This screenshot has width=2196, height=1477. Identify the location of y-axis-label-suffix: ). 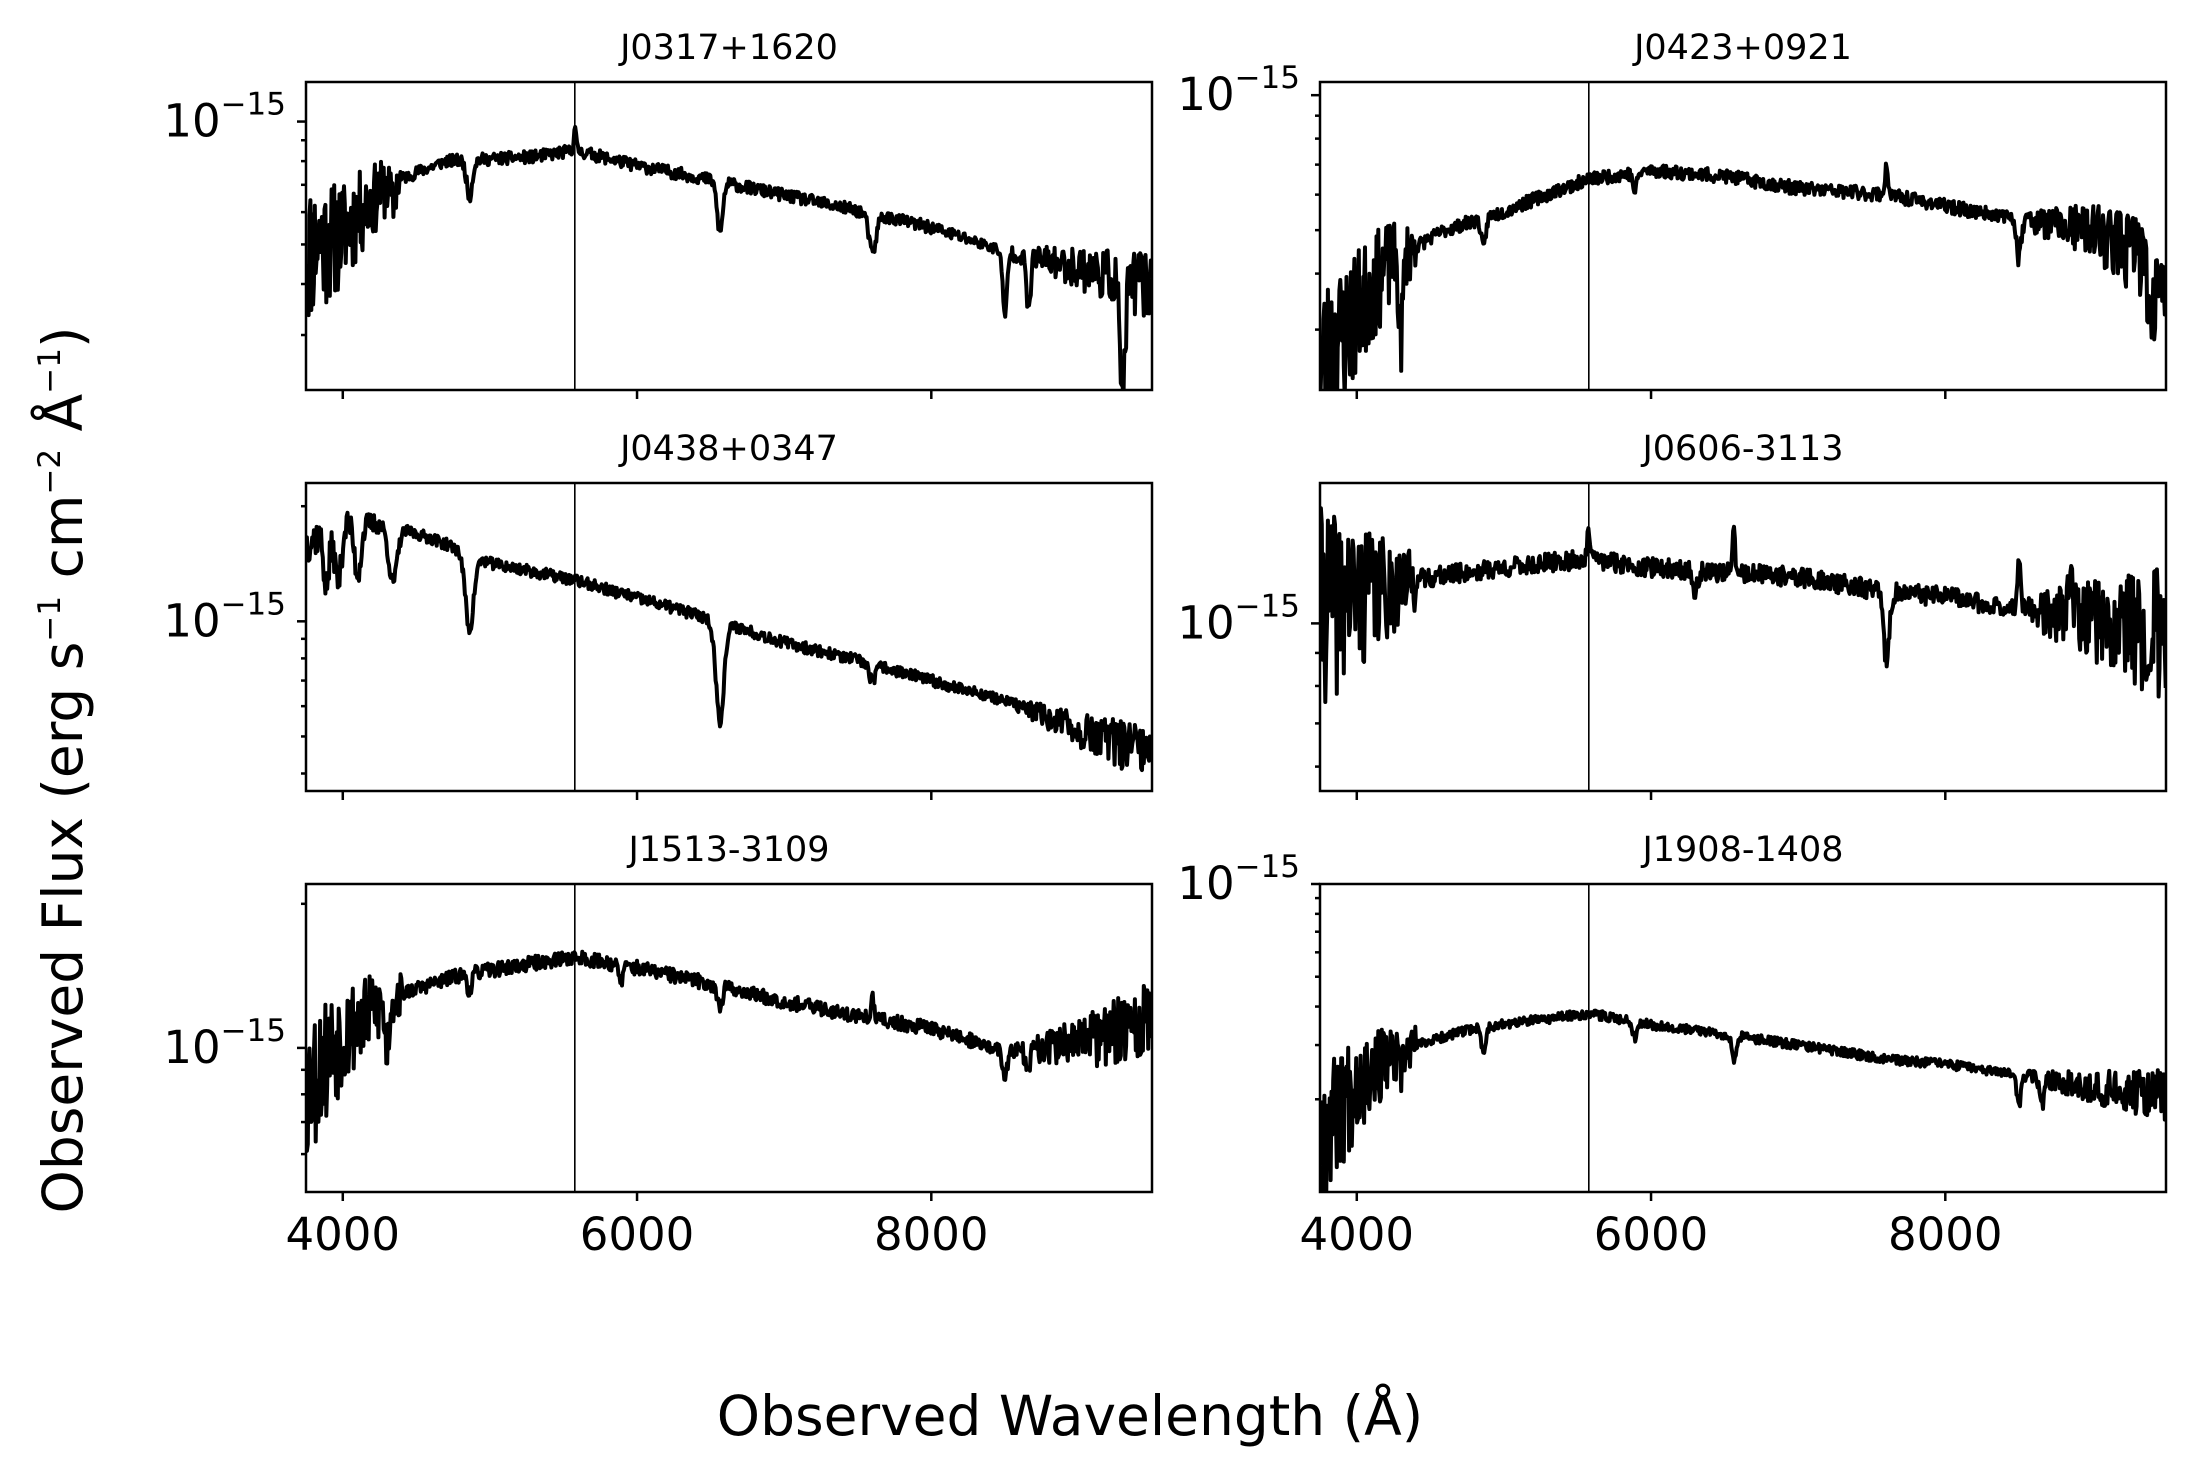
(63, 337).